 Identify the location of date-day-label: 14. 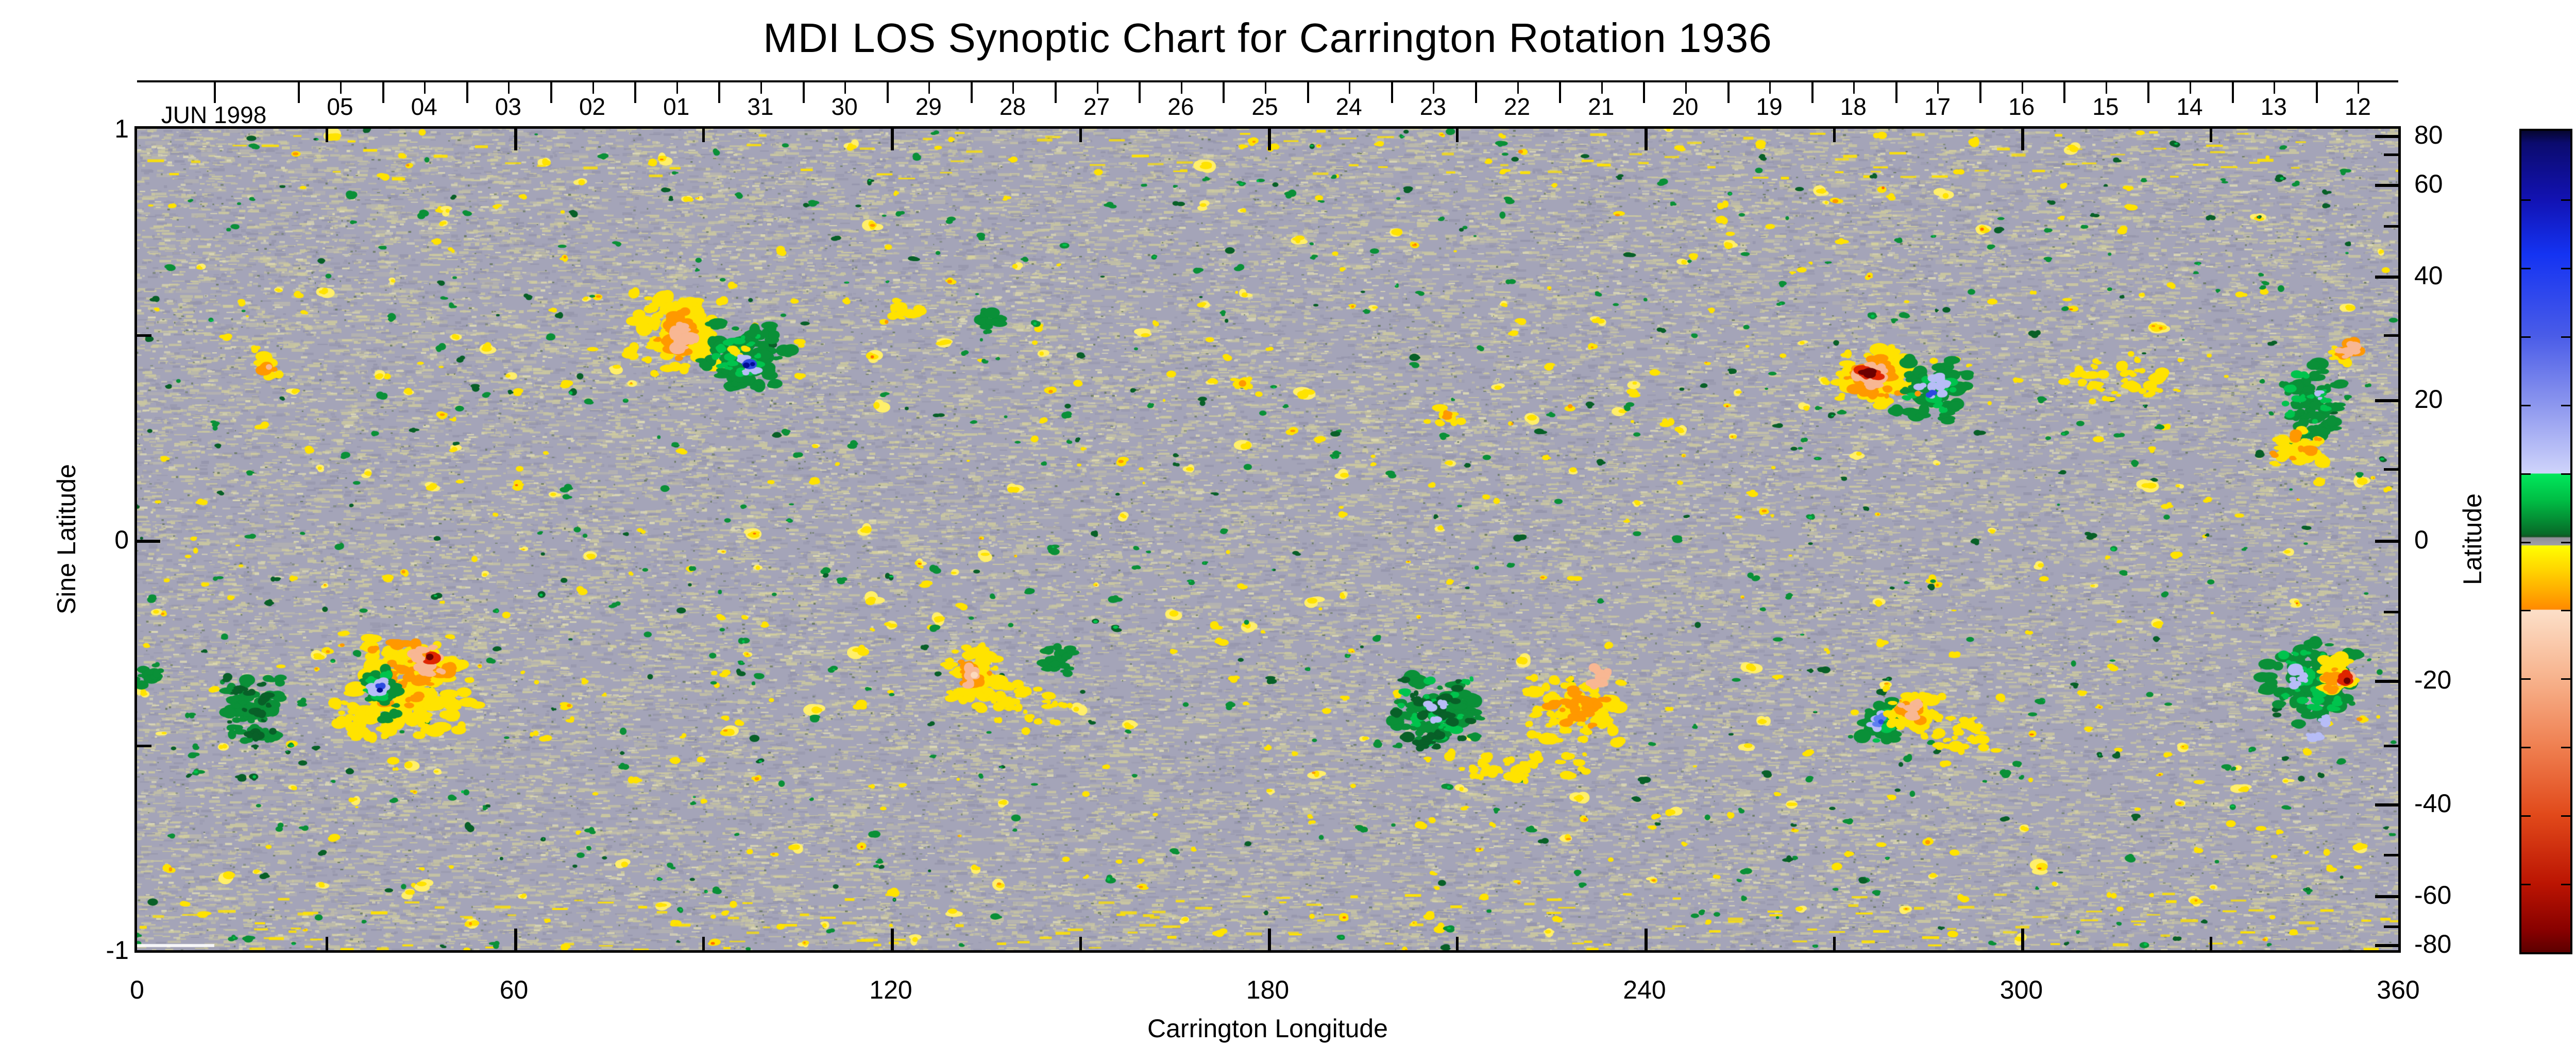
(2189, 107).